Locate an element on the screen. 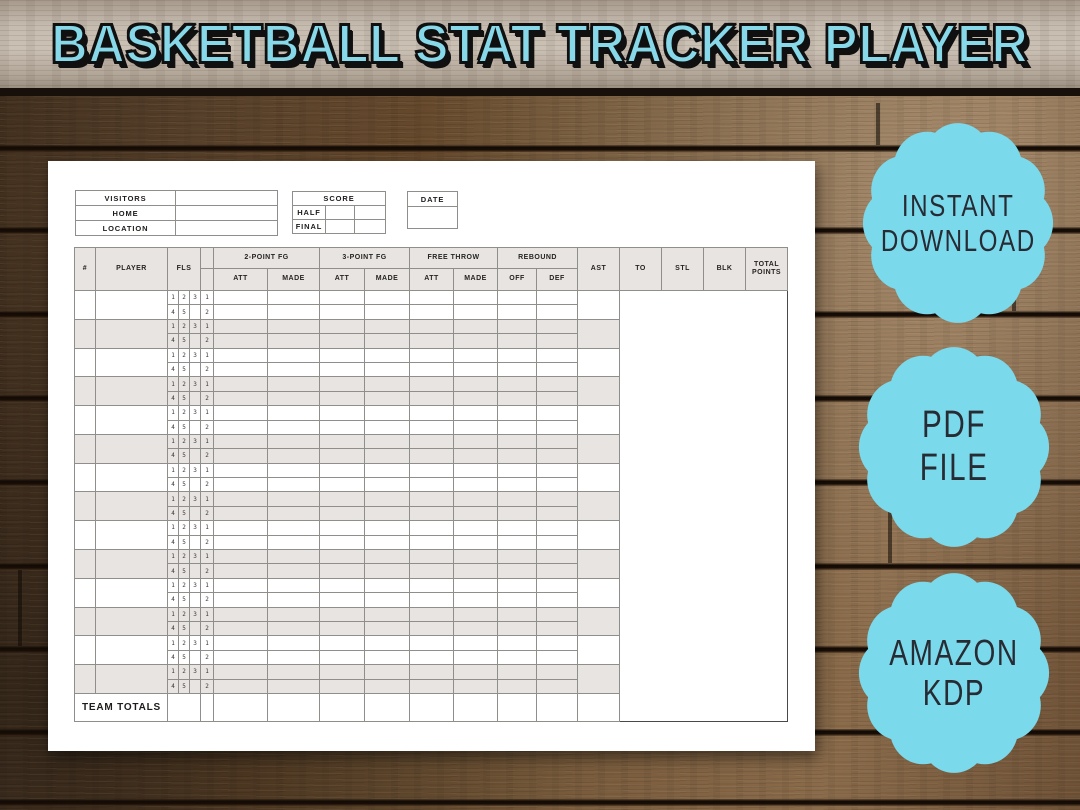 The width and height of the screenshot is (1080, 810). plank-gap is located at coordinates (540, 148).